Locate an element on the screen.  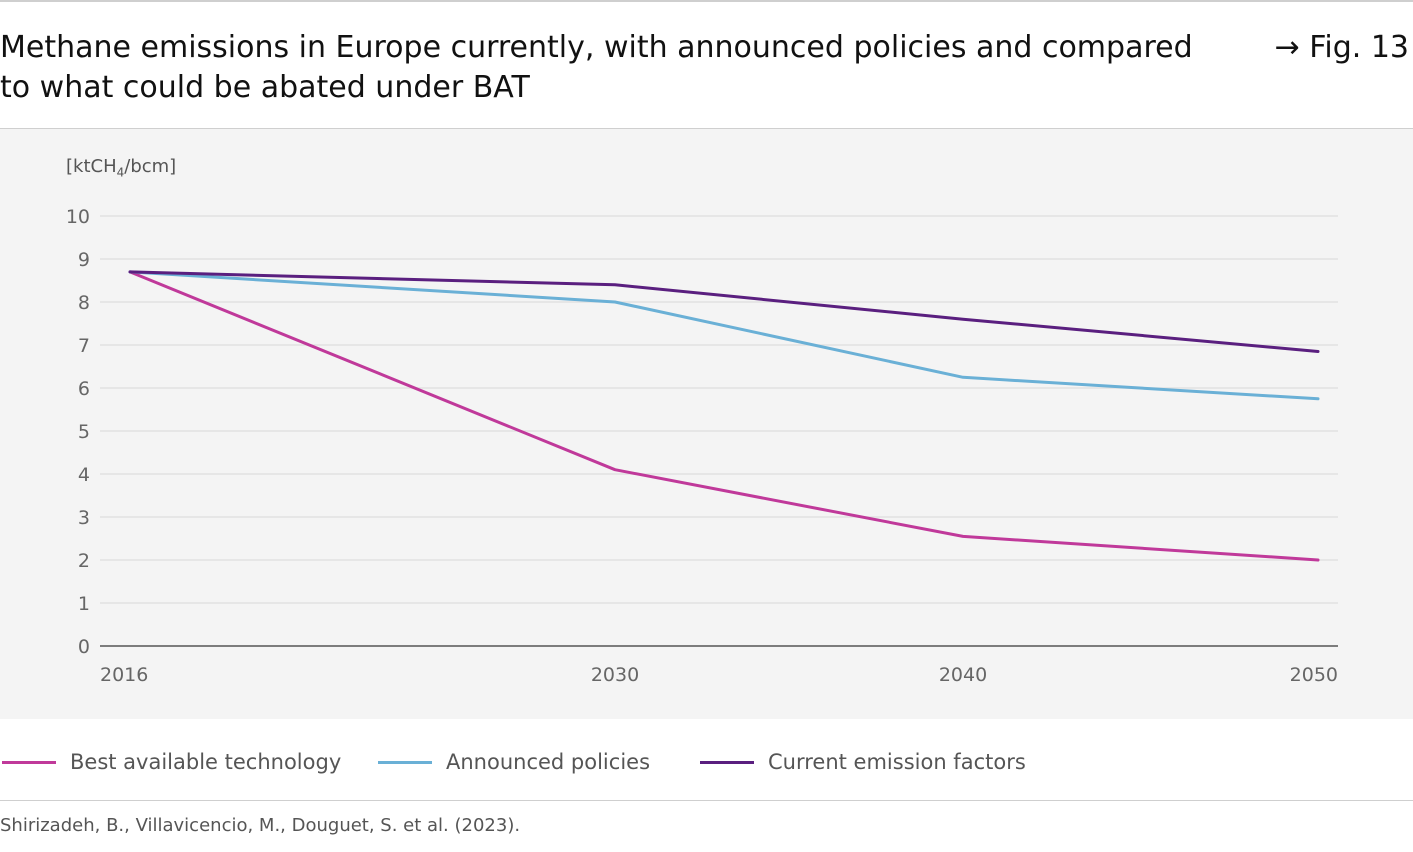
y-tick-labels: 0 1 2 3 4 5 6 7 8 9 10 is located at coordinates (78, 432).